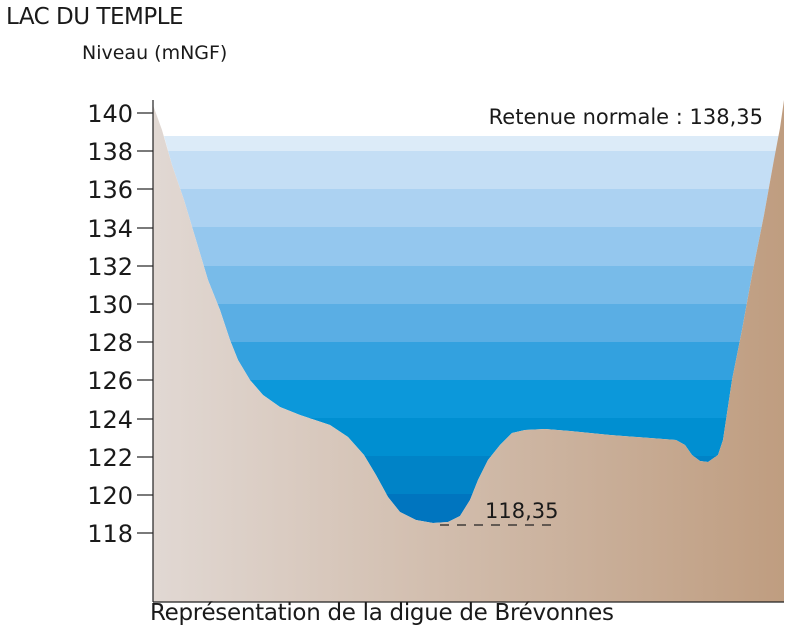  Describe the element at coordinates (110, 381) in the screenshot. I see `tick-label: 126` at that location.